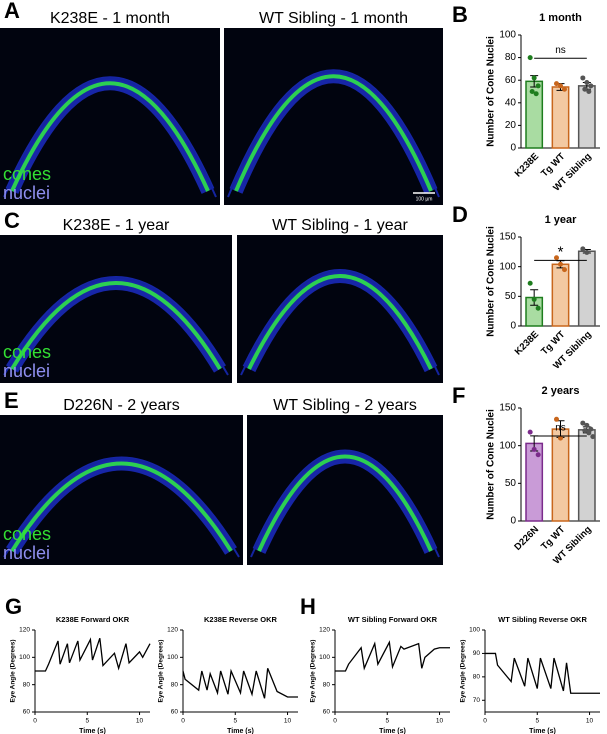 This screenshot has height=734, width=607. What do you see at coordinates (561, 251) in the screenshot?
I see `significance-label: *` at bounding box center [561, 251].